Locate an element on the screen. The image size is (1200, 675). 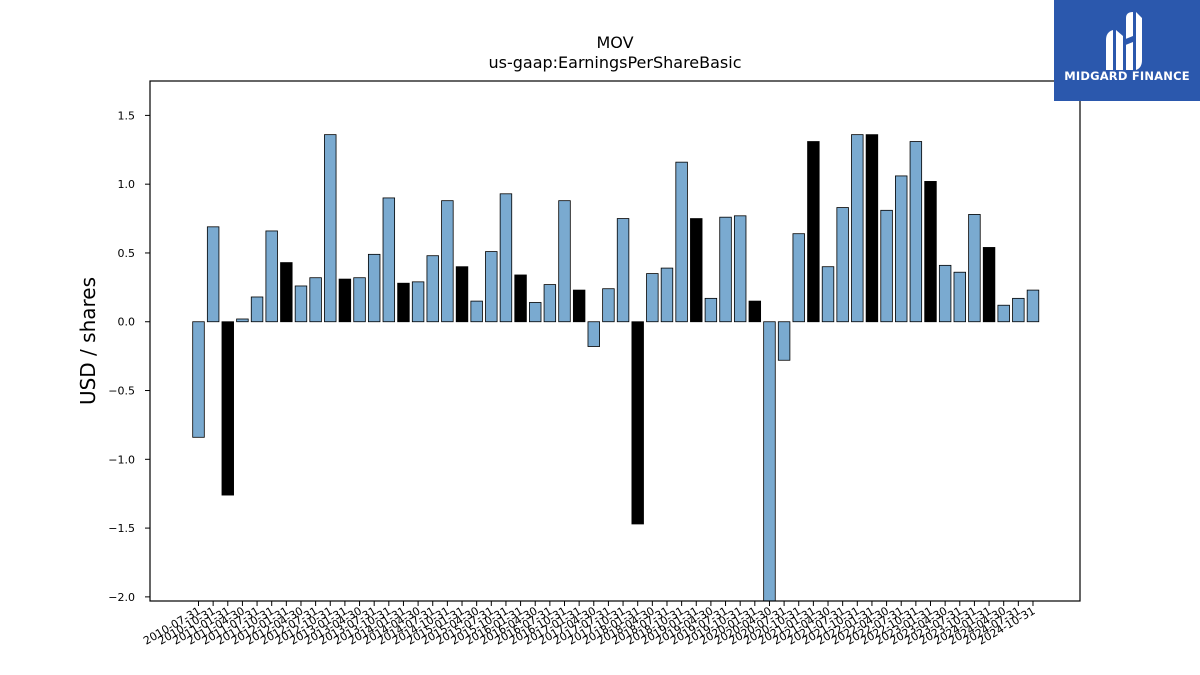
chart-subtitle: us-gaap:EarningsPerShareBasic is located at coordinates (614, 62).